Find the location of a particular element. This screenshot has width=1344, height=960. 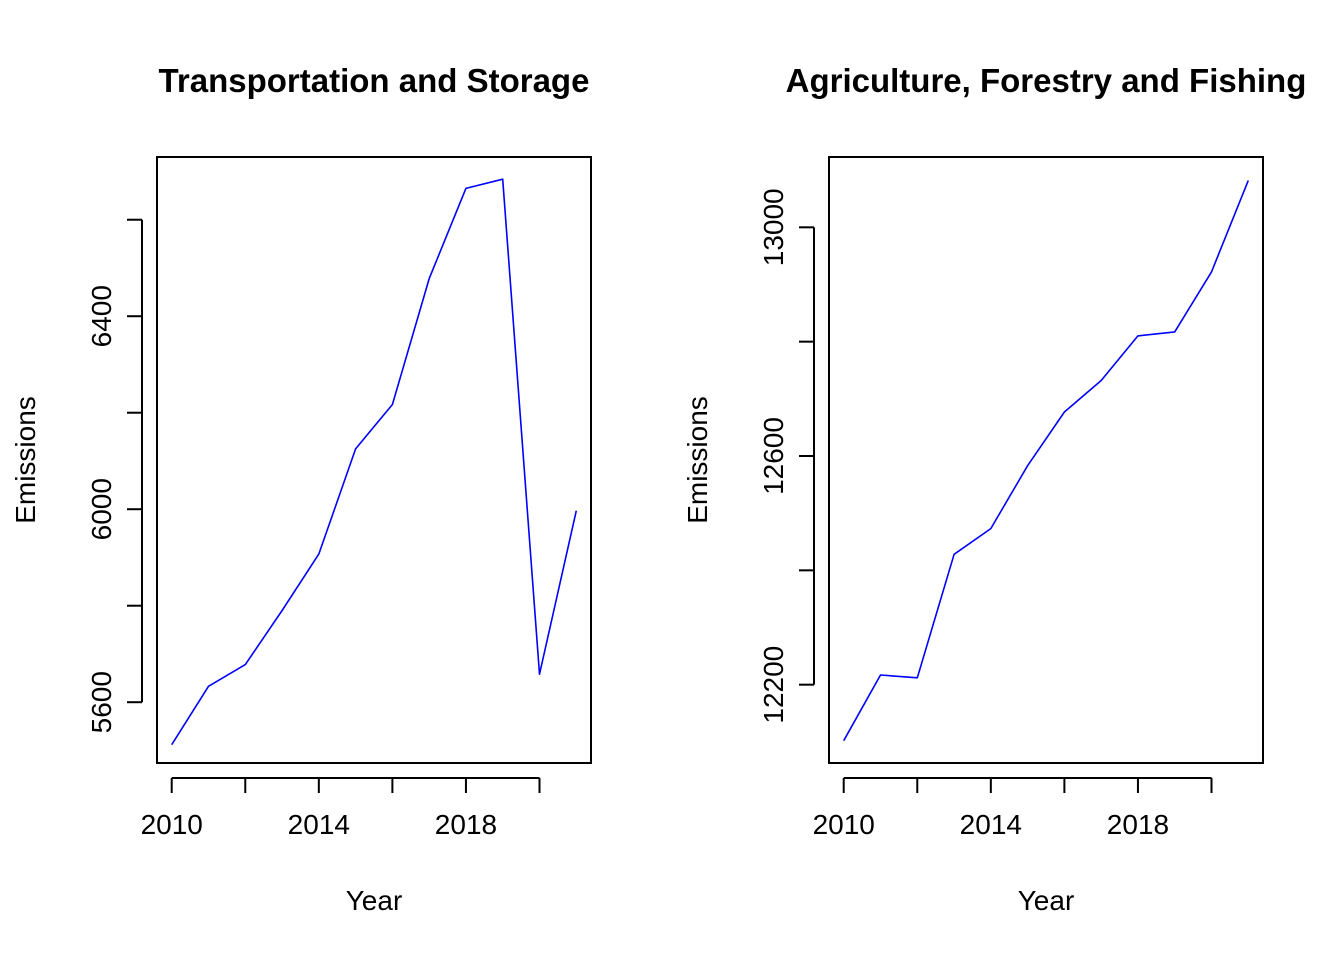

y-tick-label: 6400 is located at coordinates (101, 316).